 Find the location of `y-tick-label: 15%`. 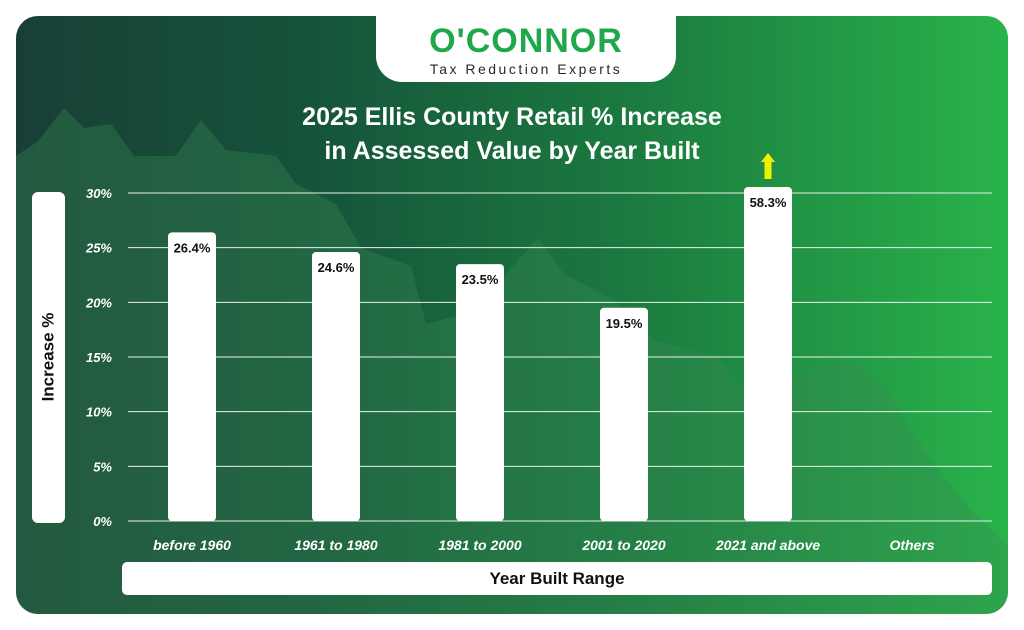

y-tick-label: 15% is located at coordinates (99, 357).